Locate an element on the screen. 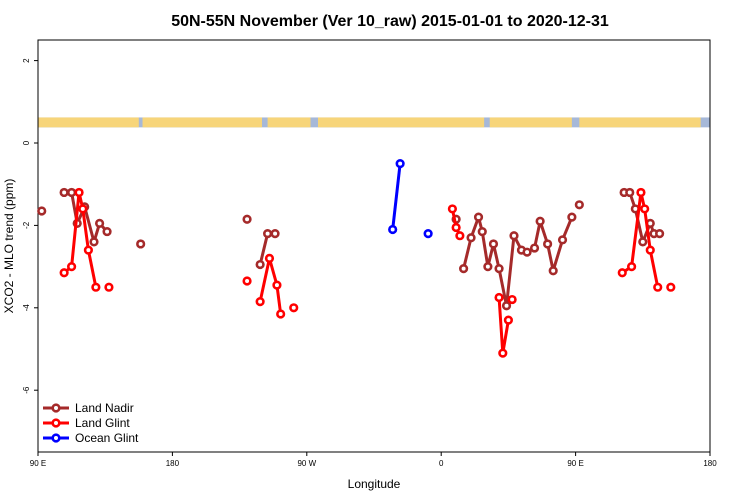  legend-label: Land Nadir is located at coordinates (104, 408).